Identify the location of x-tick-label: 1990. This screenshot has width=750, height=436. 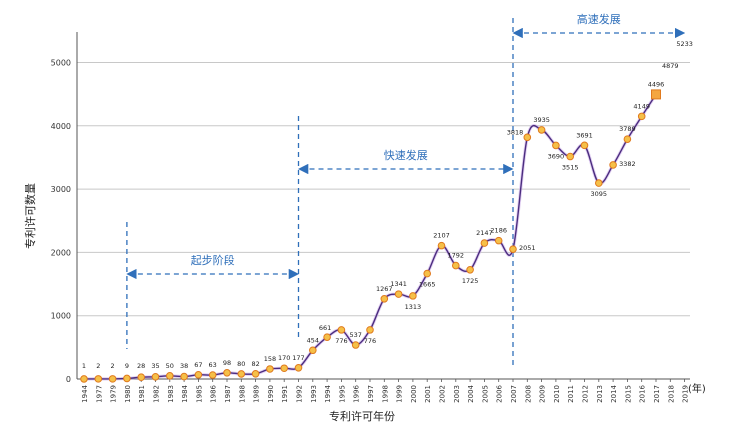
(271, 394).